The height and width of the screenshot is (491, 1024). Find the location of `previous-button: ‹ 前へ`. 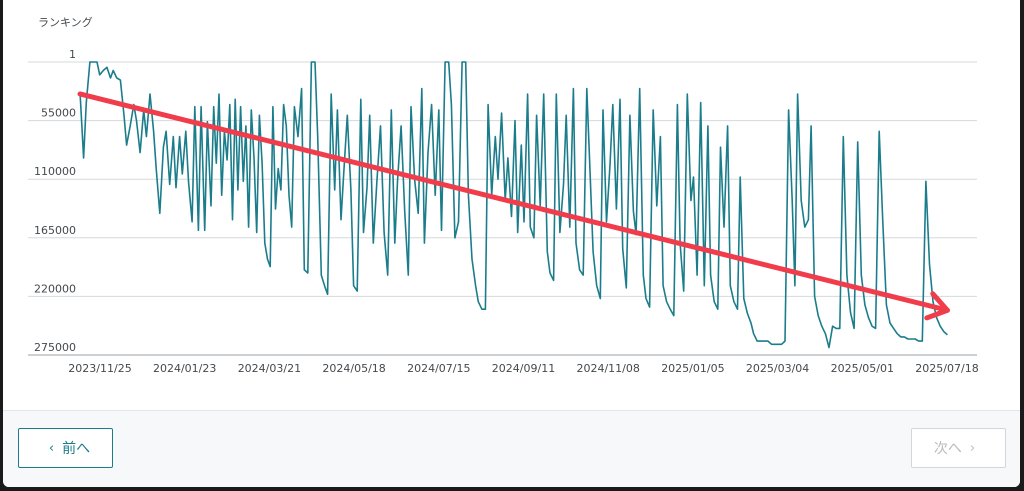

previous-button: ‹ 前へ is located at coordinates (65, 448).